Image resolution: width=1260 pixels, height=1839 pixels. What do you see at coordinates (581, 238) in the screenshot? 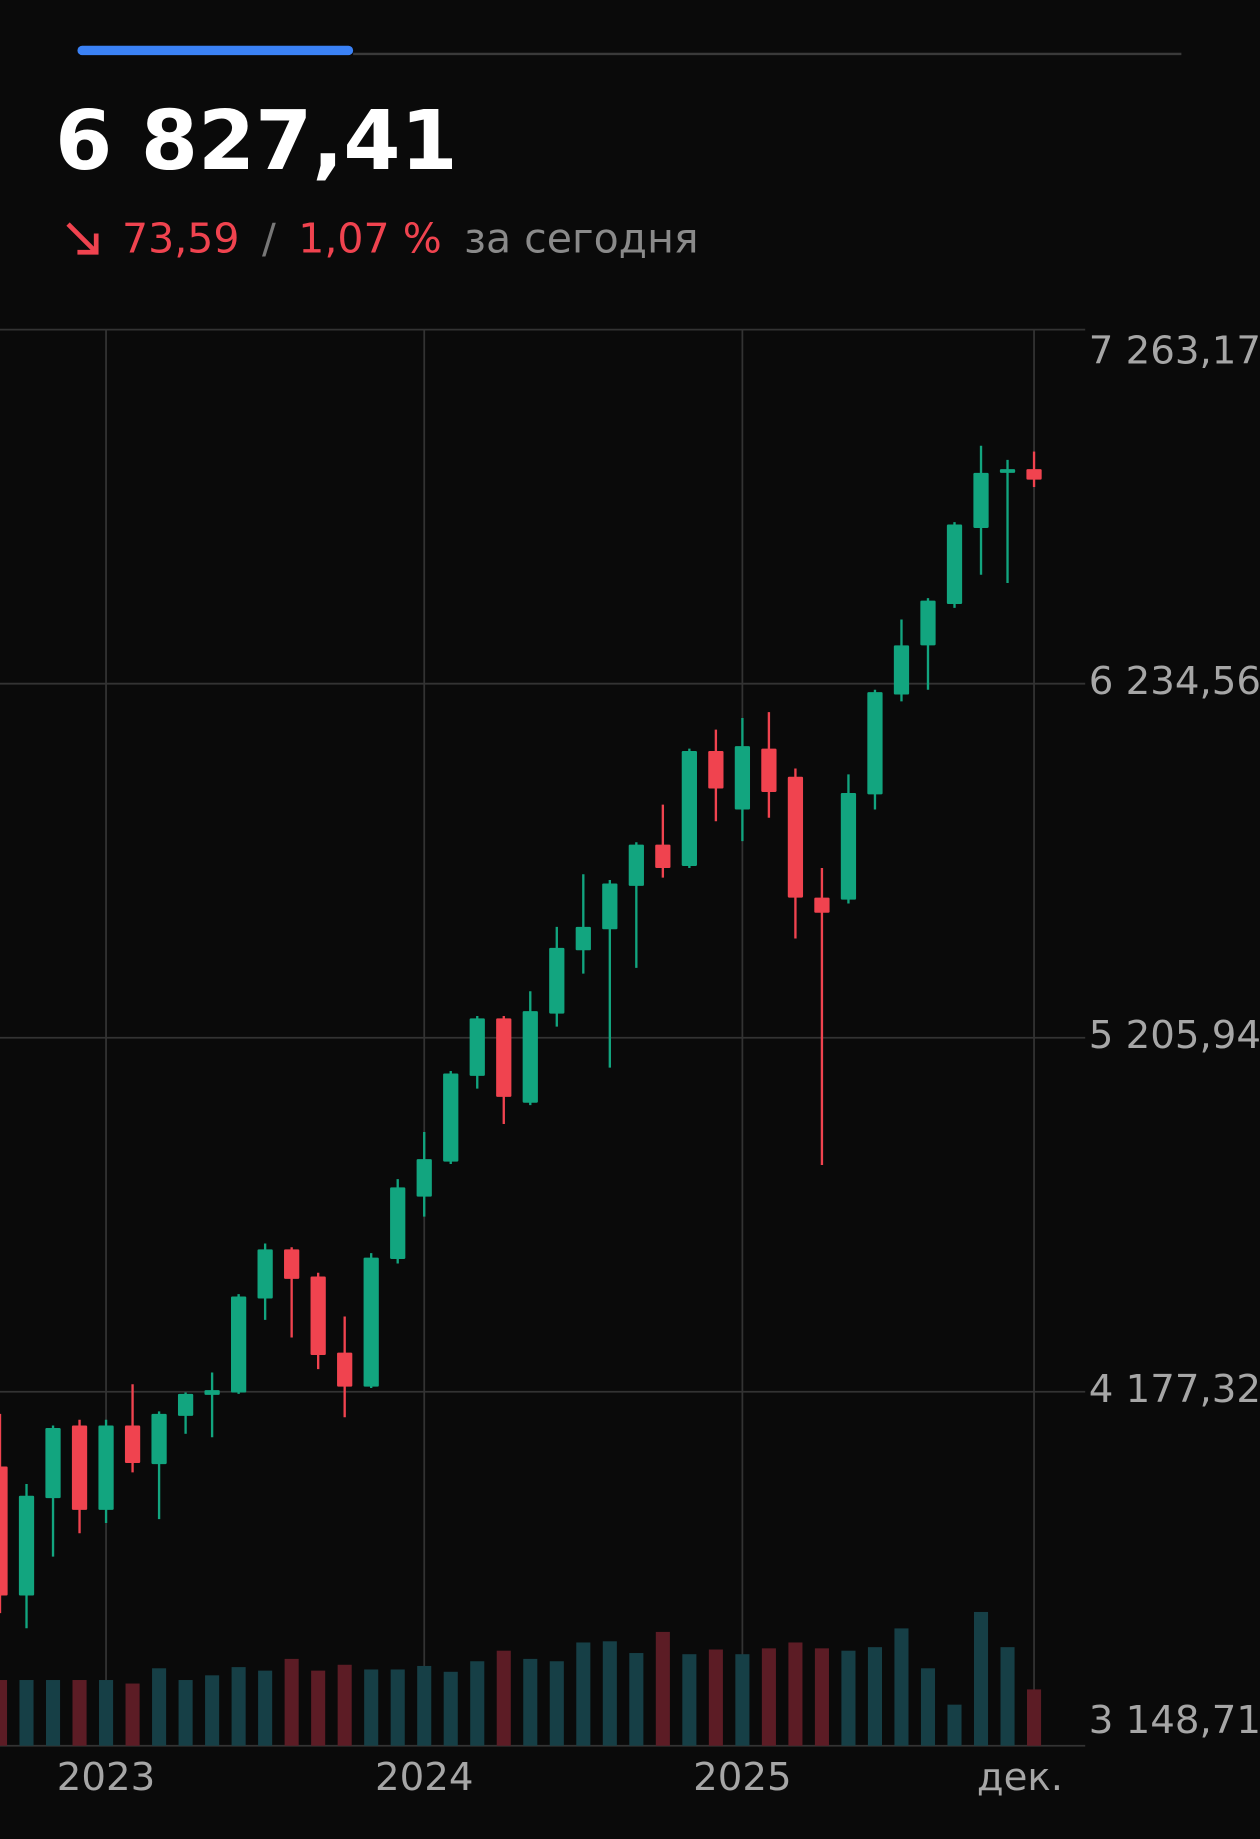
I see `period: за сегодня` at bounding box center [581, 238].